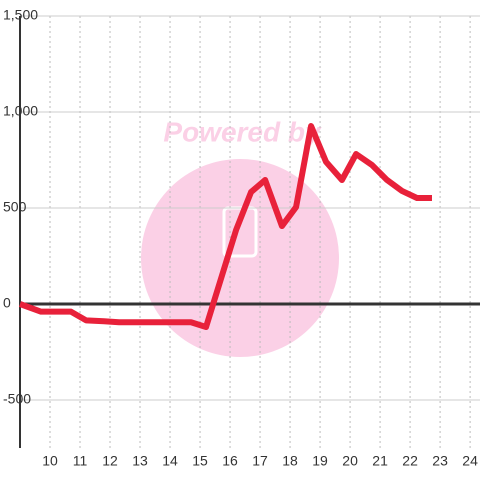  Describe the element at coordinates (15, 207) in the screenshot. I see `y-tick-label: 500` at that location.